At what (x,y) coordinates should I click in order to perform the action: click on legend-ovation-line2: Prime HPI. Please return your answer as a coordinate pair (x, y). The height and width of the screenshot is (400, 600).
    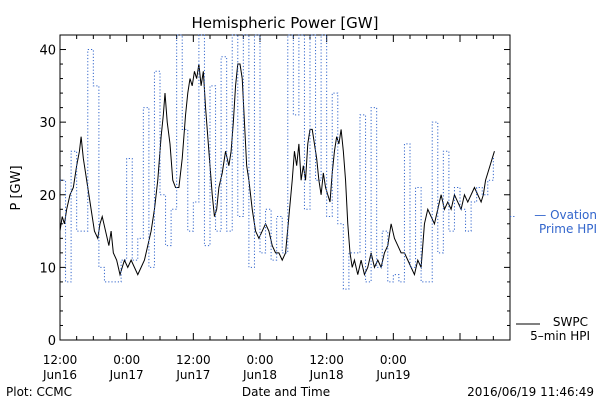
    Looking at the image, I should click on (568, 229).